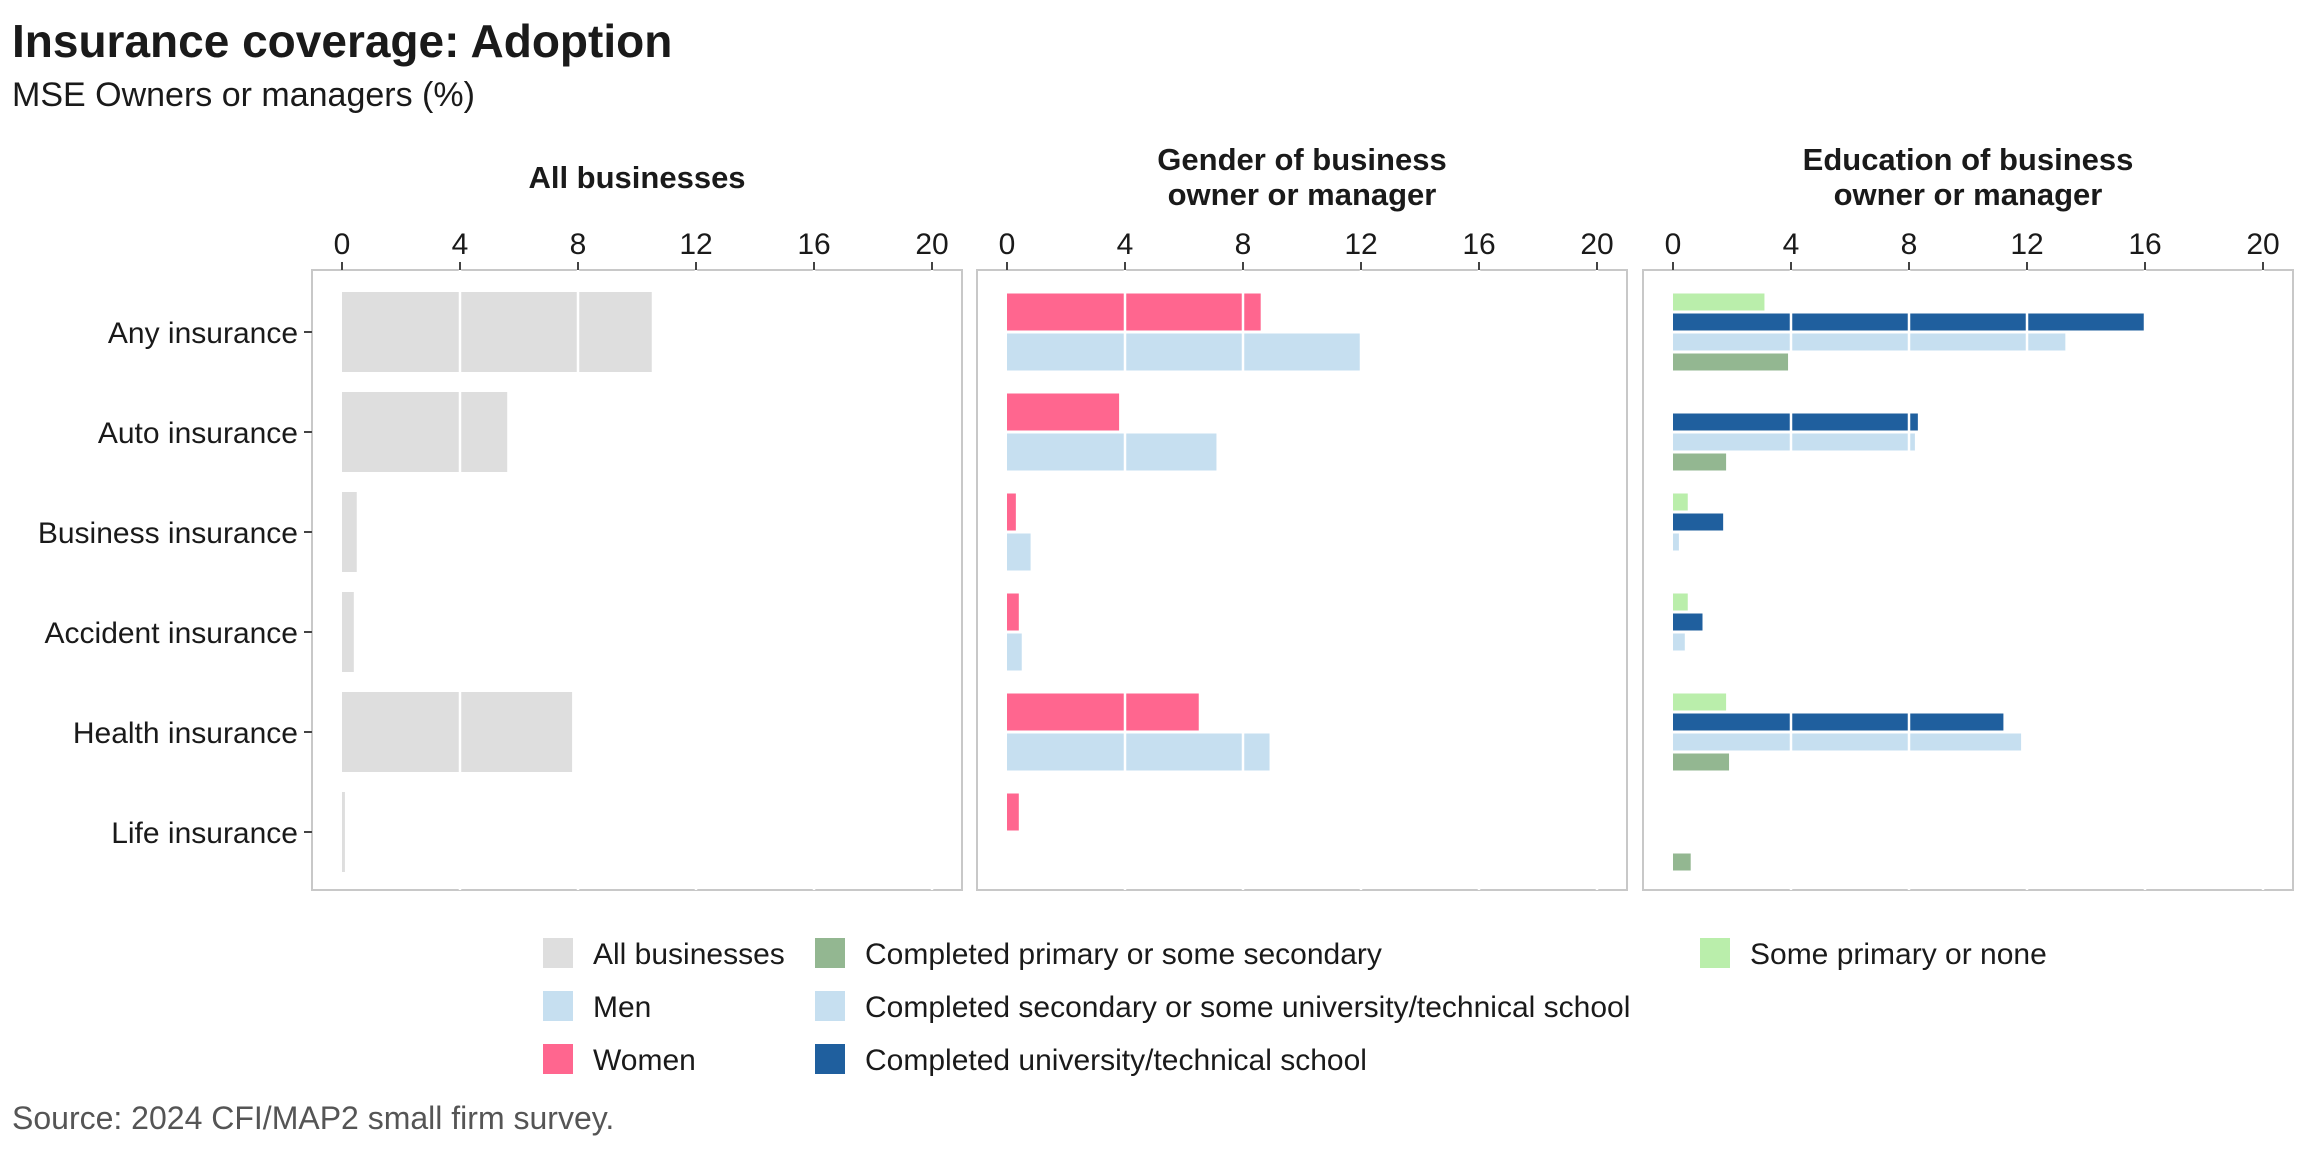 The height and width of the screenshot is (1152, 2304). Describe the element at coordinates (689, 954) in the screenshot. I see `legend-label: All businesses` at that location.